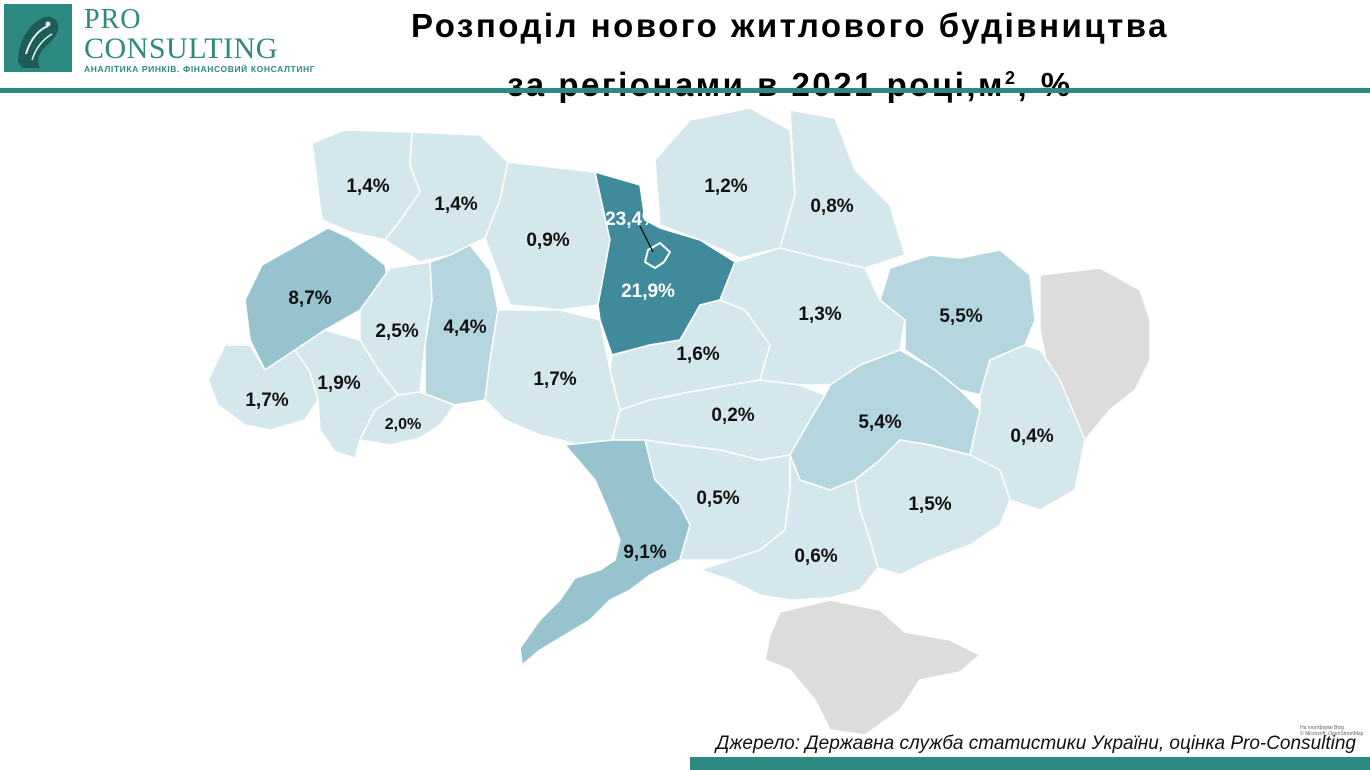 This screenshot has width=1370, height=770. What do you see at coordinates (367, 186) in the screenshot?
I see `label-volyn: 1,4%` at bounding box center [367, 186].